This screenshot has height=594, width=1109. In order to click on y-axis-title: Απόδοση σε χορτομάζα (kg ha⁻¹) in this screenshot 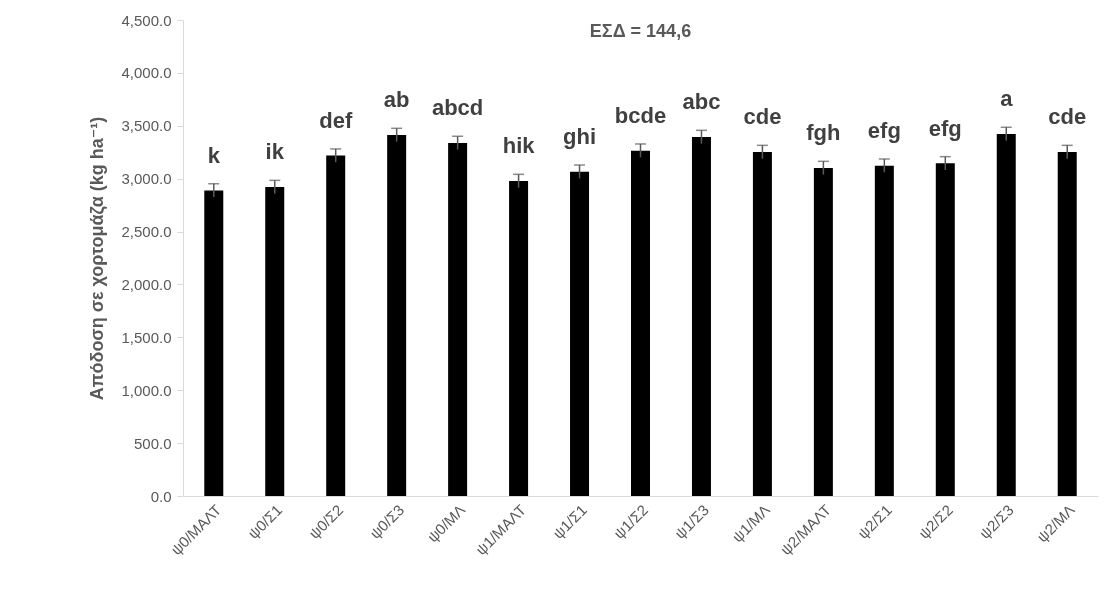, I will do `click(98, 258)`.